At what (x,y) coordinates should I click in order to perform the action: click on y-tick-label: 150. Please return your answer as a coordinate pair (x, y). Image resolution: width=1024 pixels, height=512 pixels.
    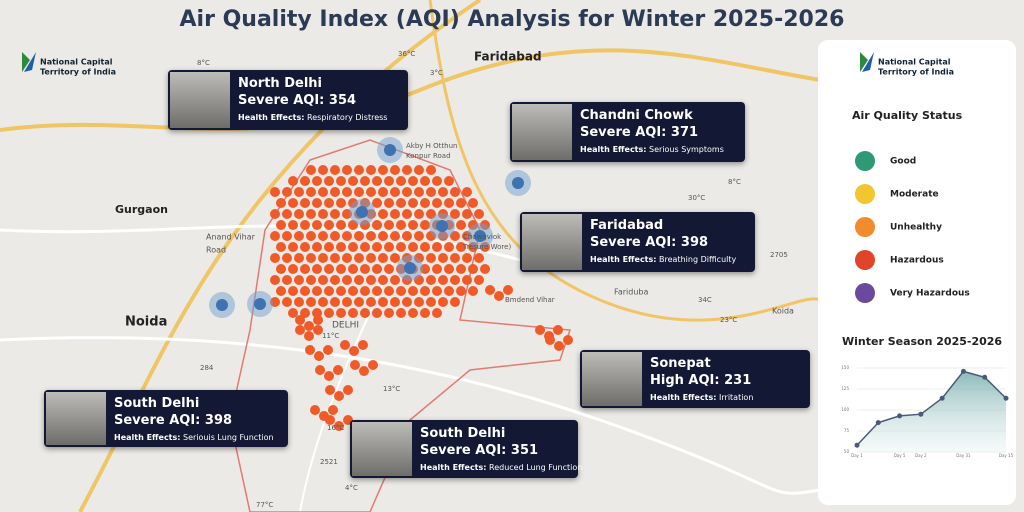
    Looking at the image, I should click on (845, 367).